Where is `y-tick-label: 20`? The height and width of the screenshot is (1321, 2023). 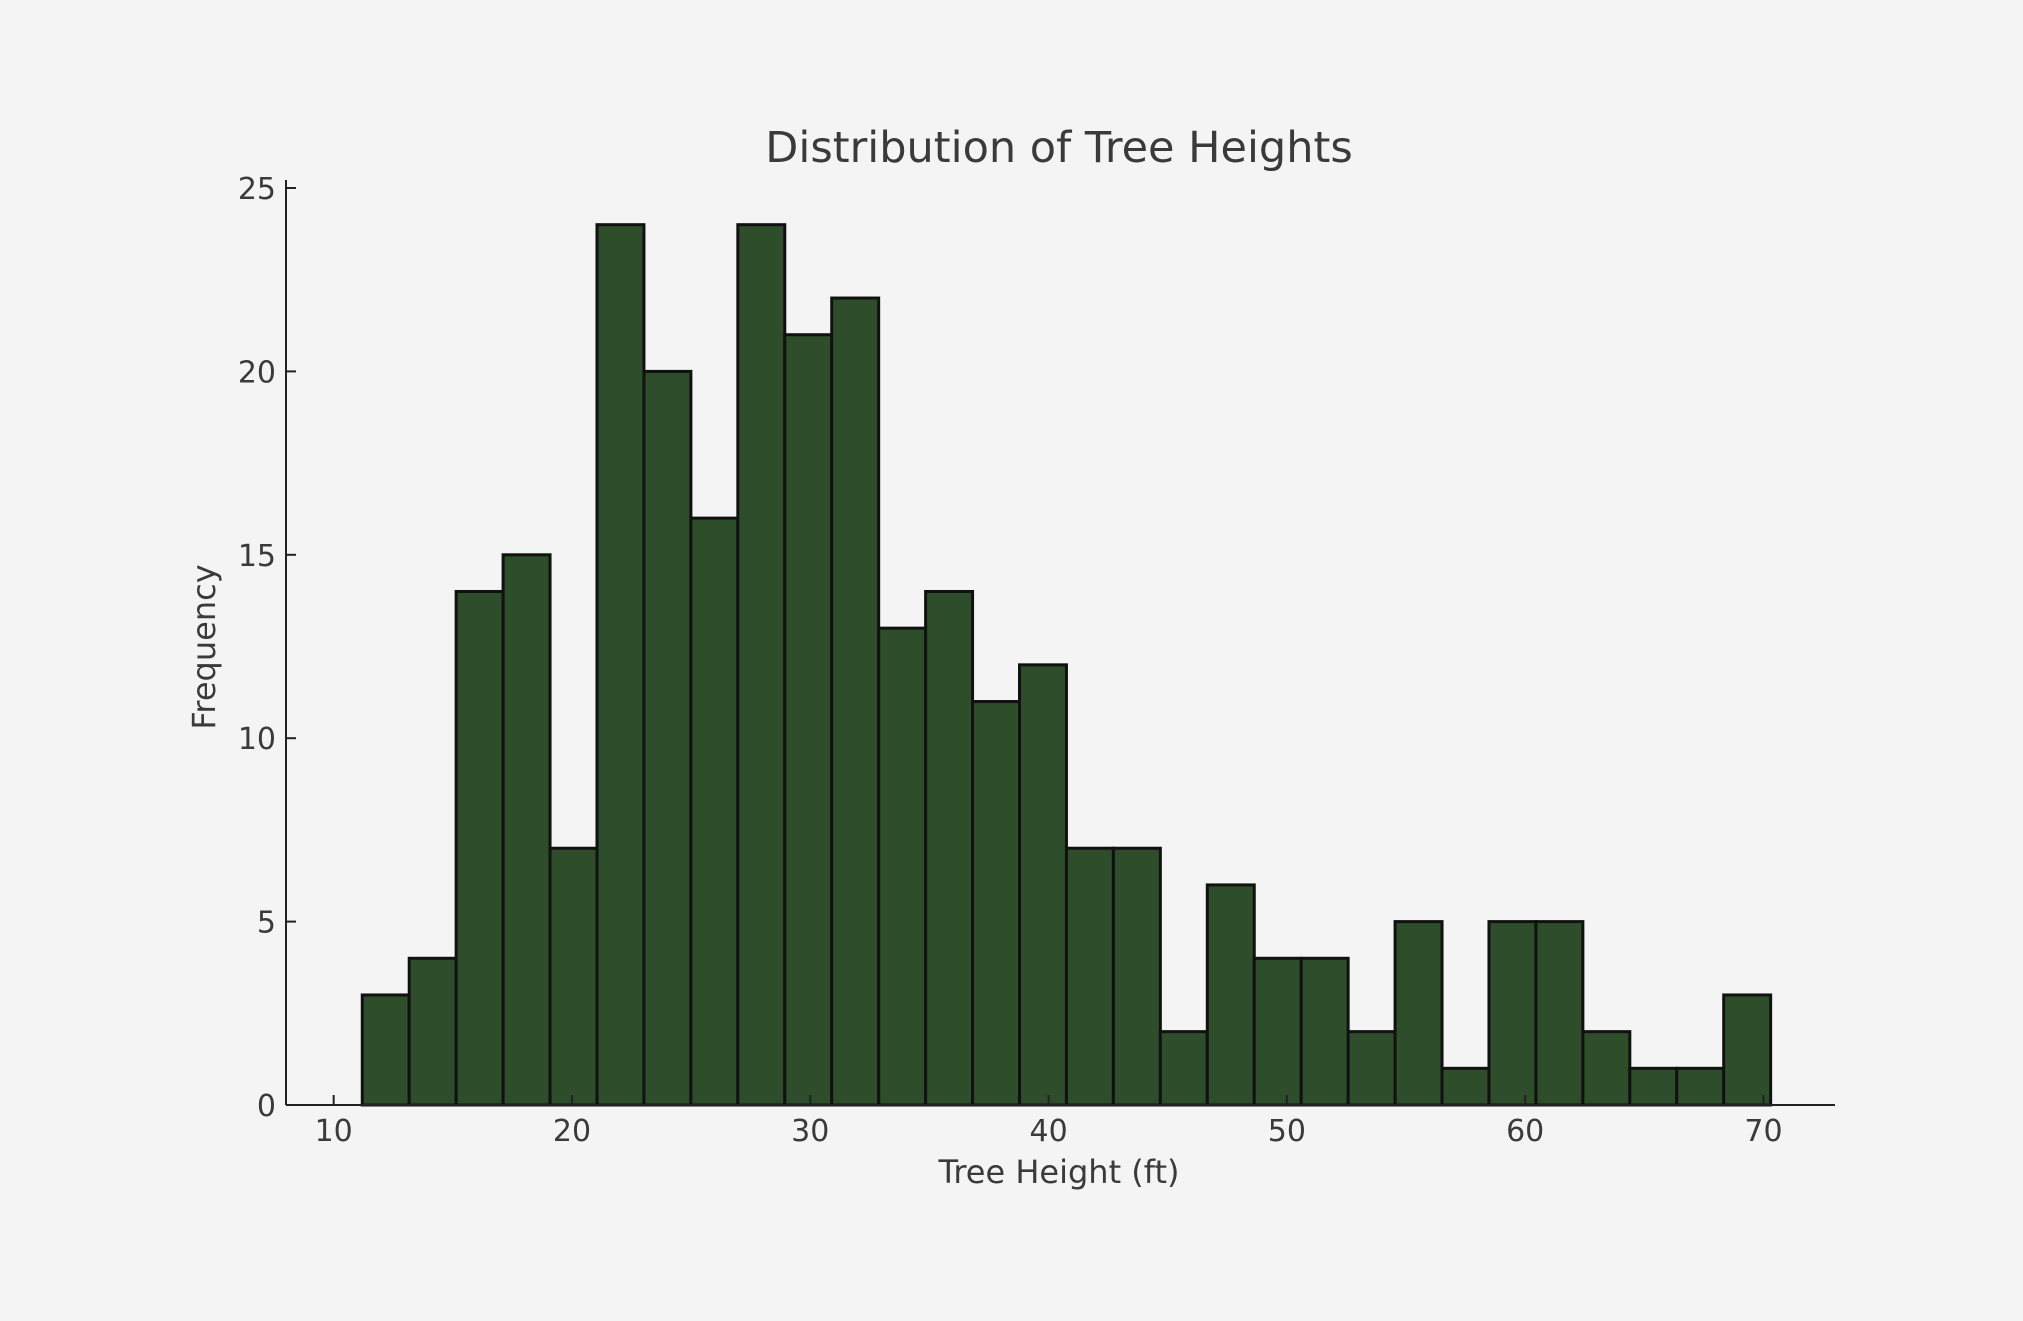
y-tick-label: 20 is located at coordinates (257, 372).